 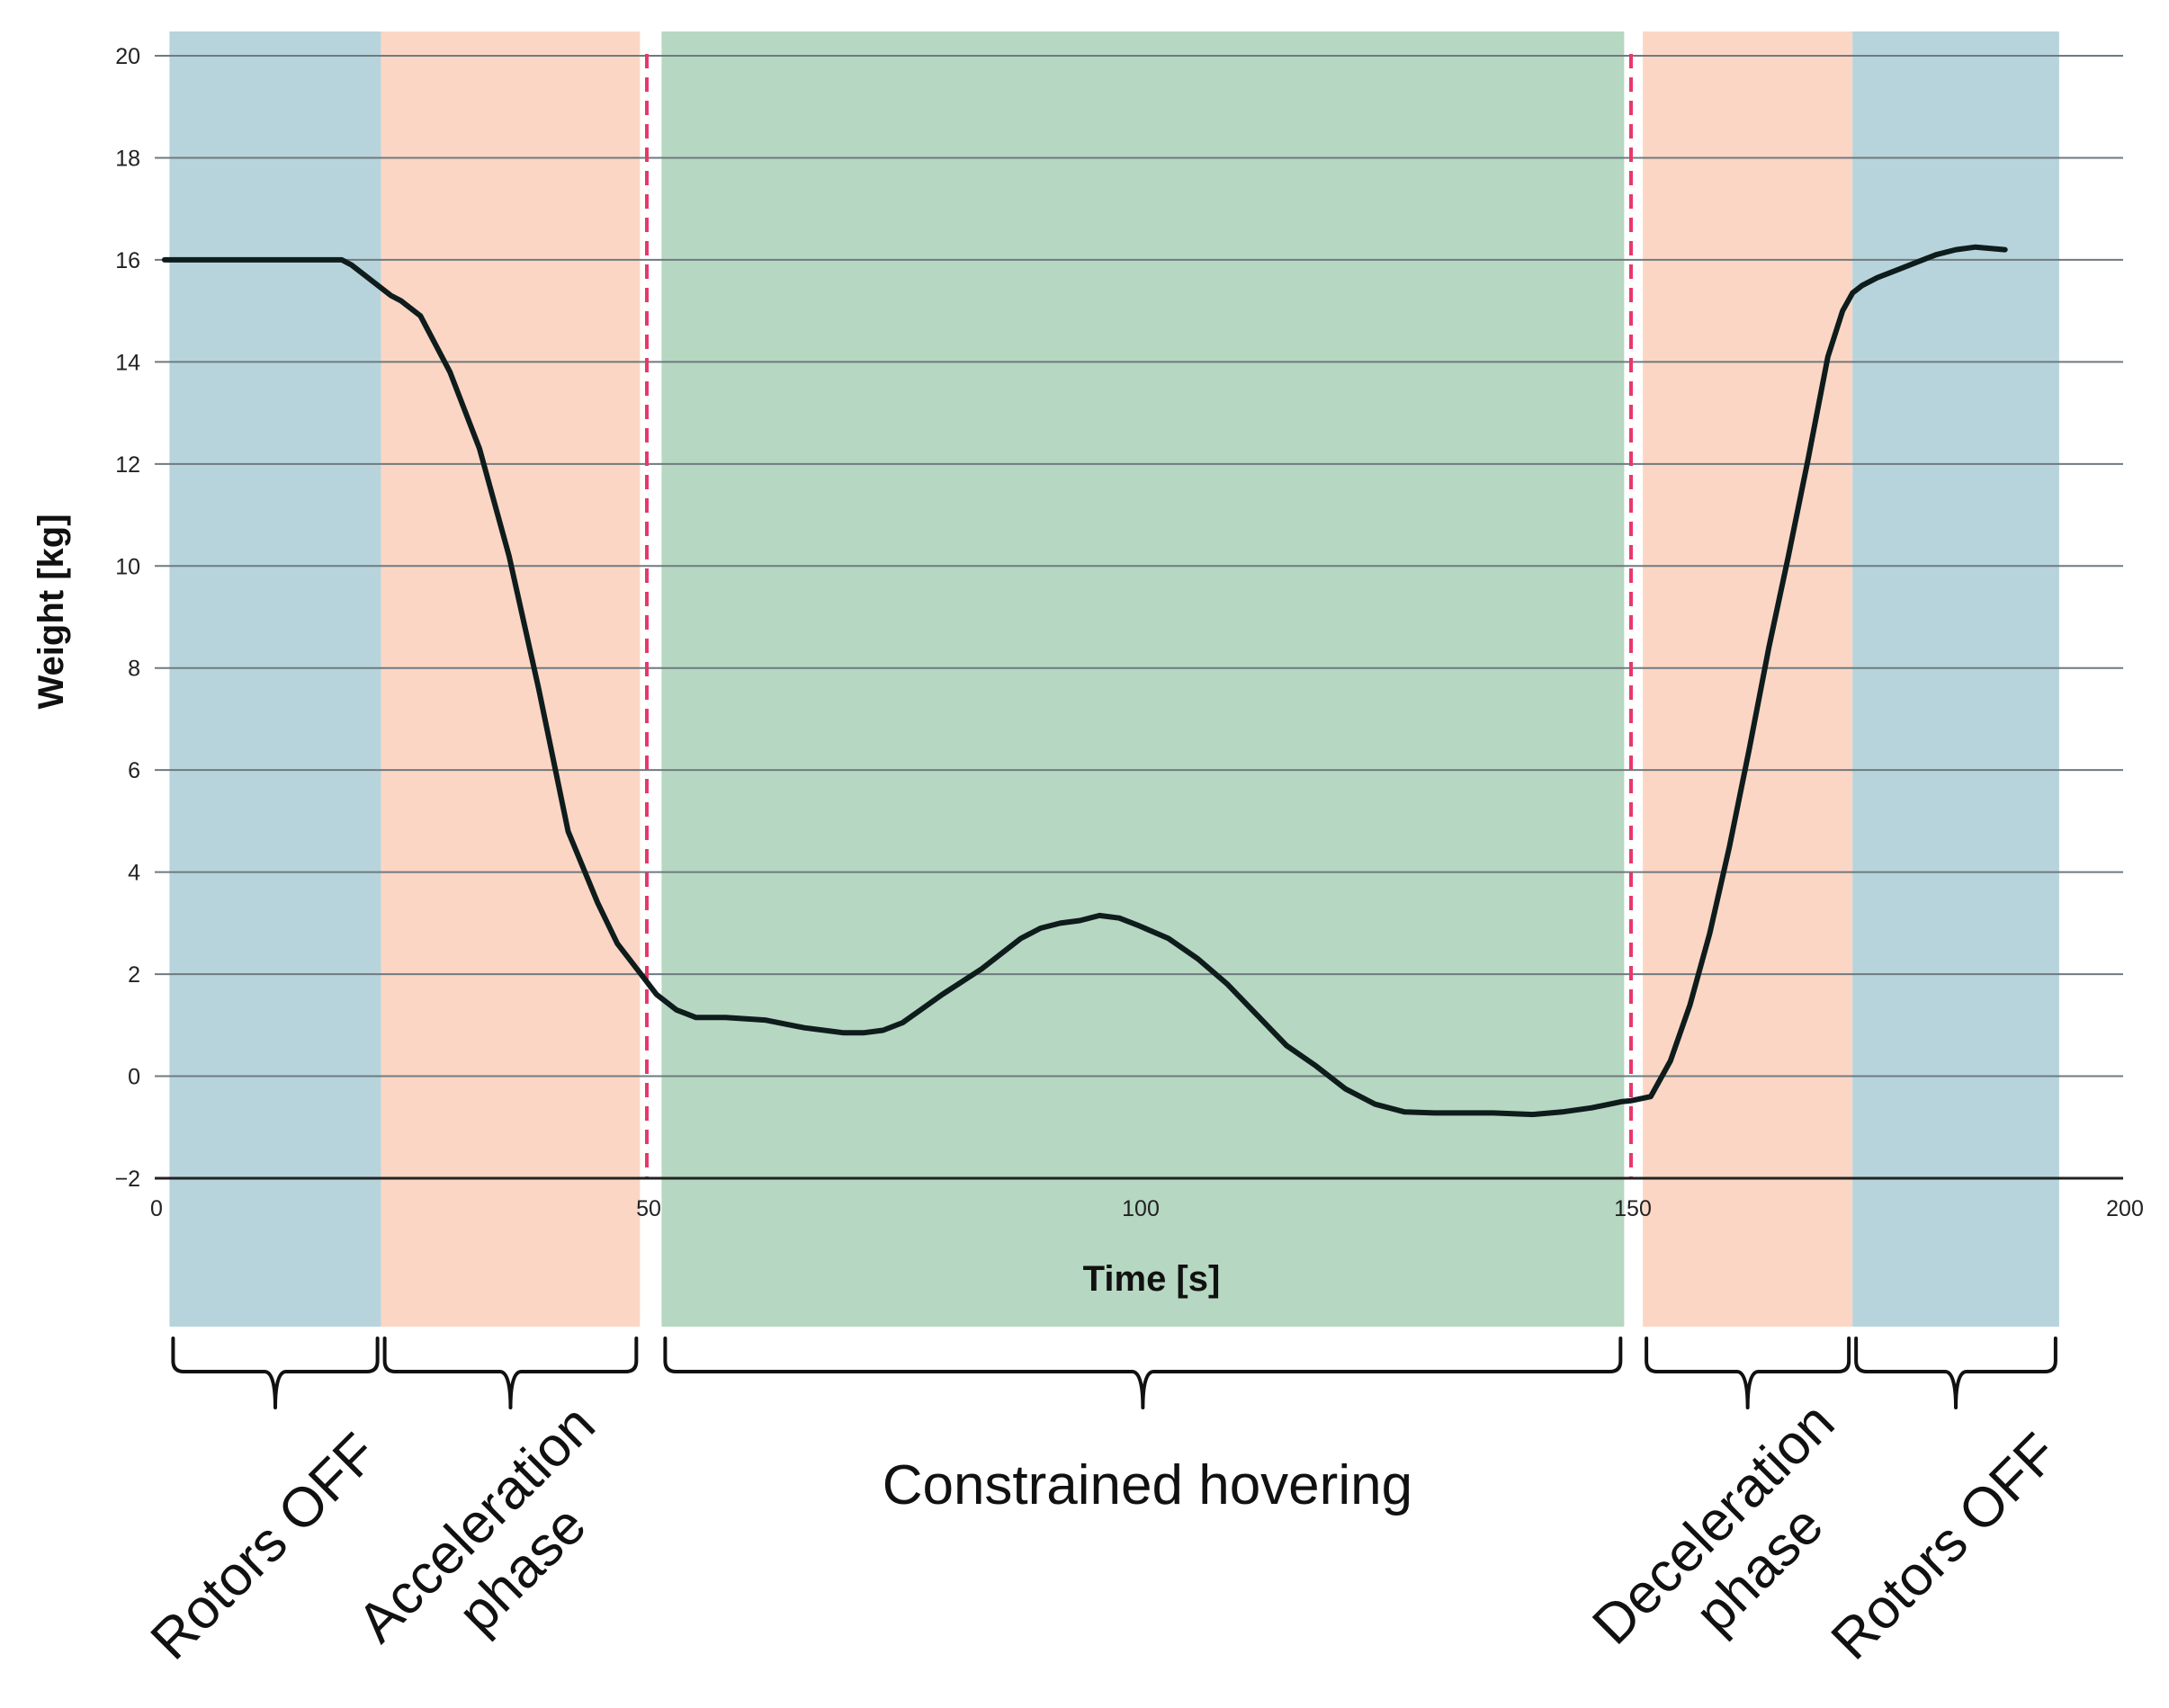 I want to click on x-axis-title: Time [s], so click(x=1152, y=1279).